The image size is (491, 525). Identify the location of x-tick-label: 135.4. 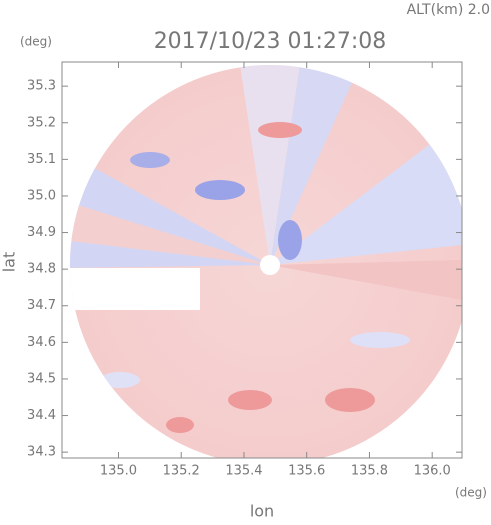
(243, 471).